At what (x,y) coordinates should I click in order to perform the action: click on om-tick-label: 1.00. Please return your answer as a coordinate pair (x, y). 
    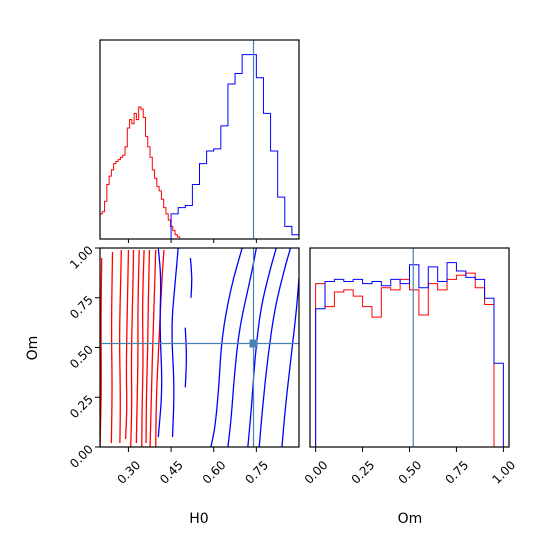
    Looking at the image, I should click on (503, 472).